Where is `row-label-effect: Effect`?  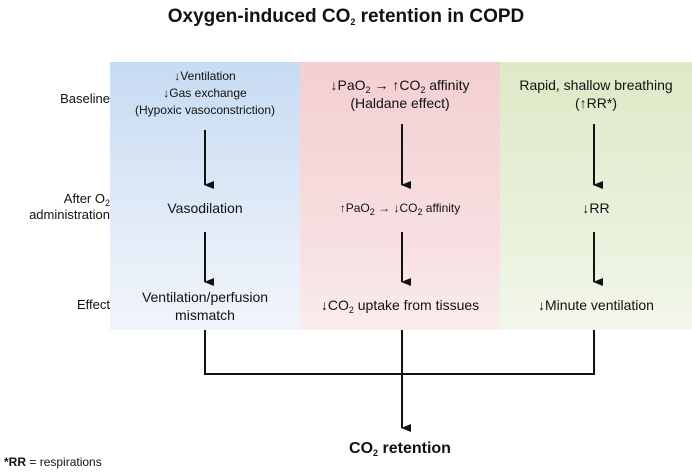
row-label-effect: Effect is located at coordinates (93, 304).